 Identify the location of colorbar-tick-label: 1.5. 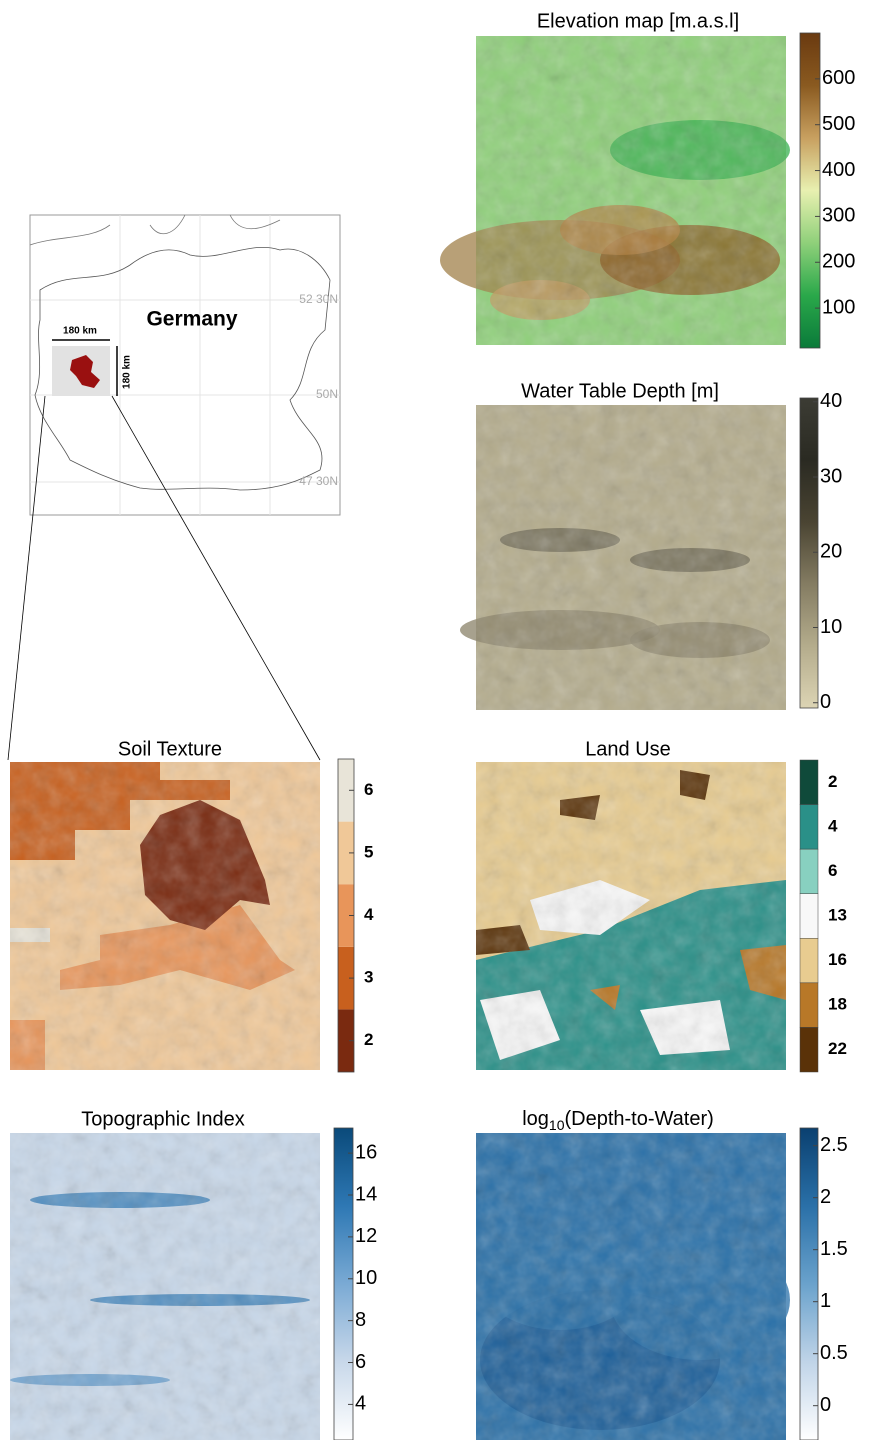
(834, 1249).